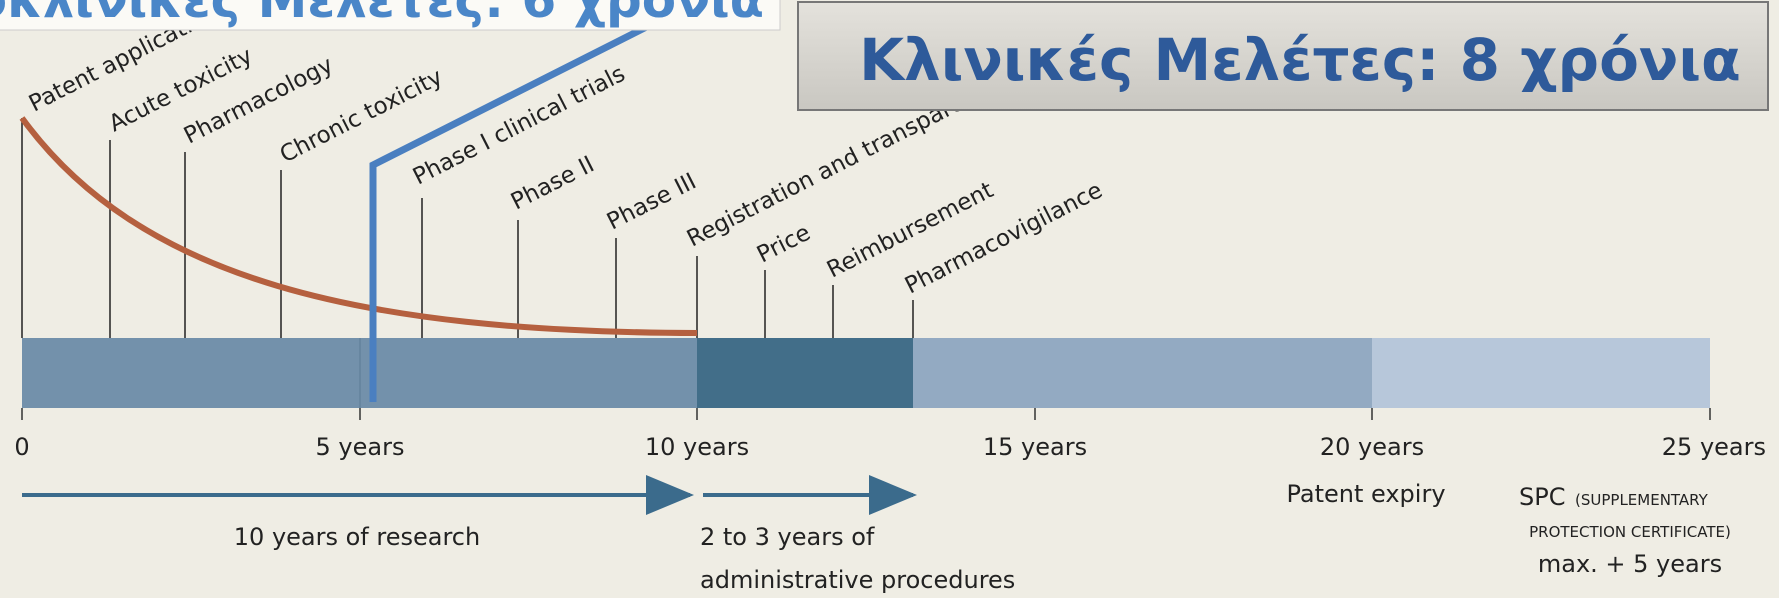 This screenshot has height=598, width=1779. I want to click on period-label: 2 to 3 years of, so click(787, 537).